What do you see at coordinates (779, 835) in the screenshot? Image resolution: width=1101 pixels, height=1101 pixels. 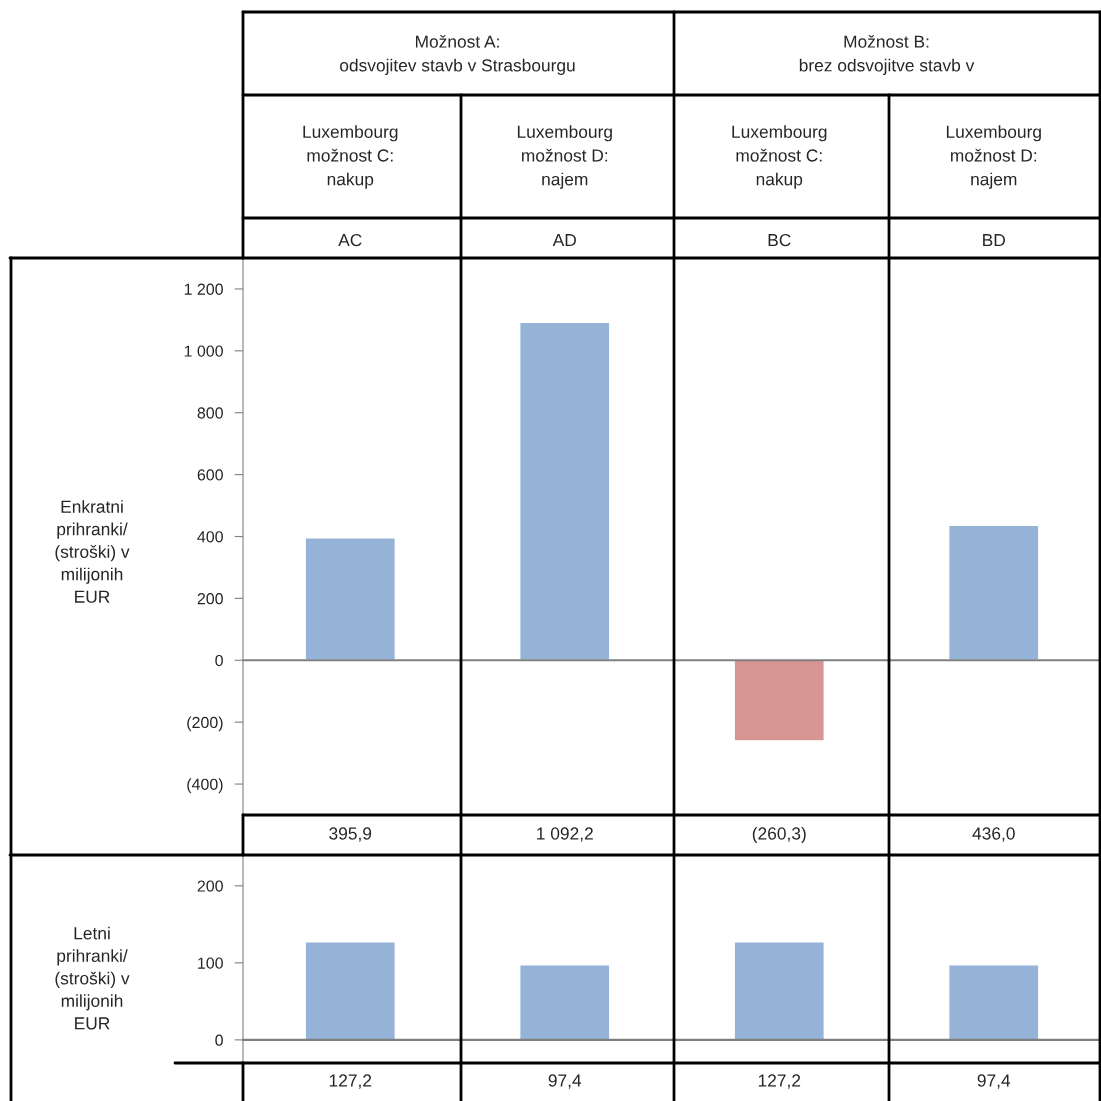 I see `data-label: (260,3)` at bounding box center [779, 835].